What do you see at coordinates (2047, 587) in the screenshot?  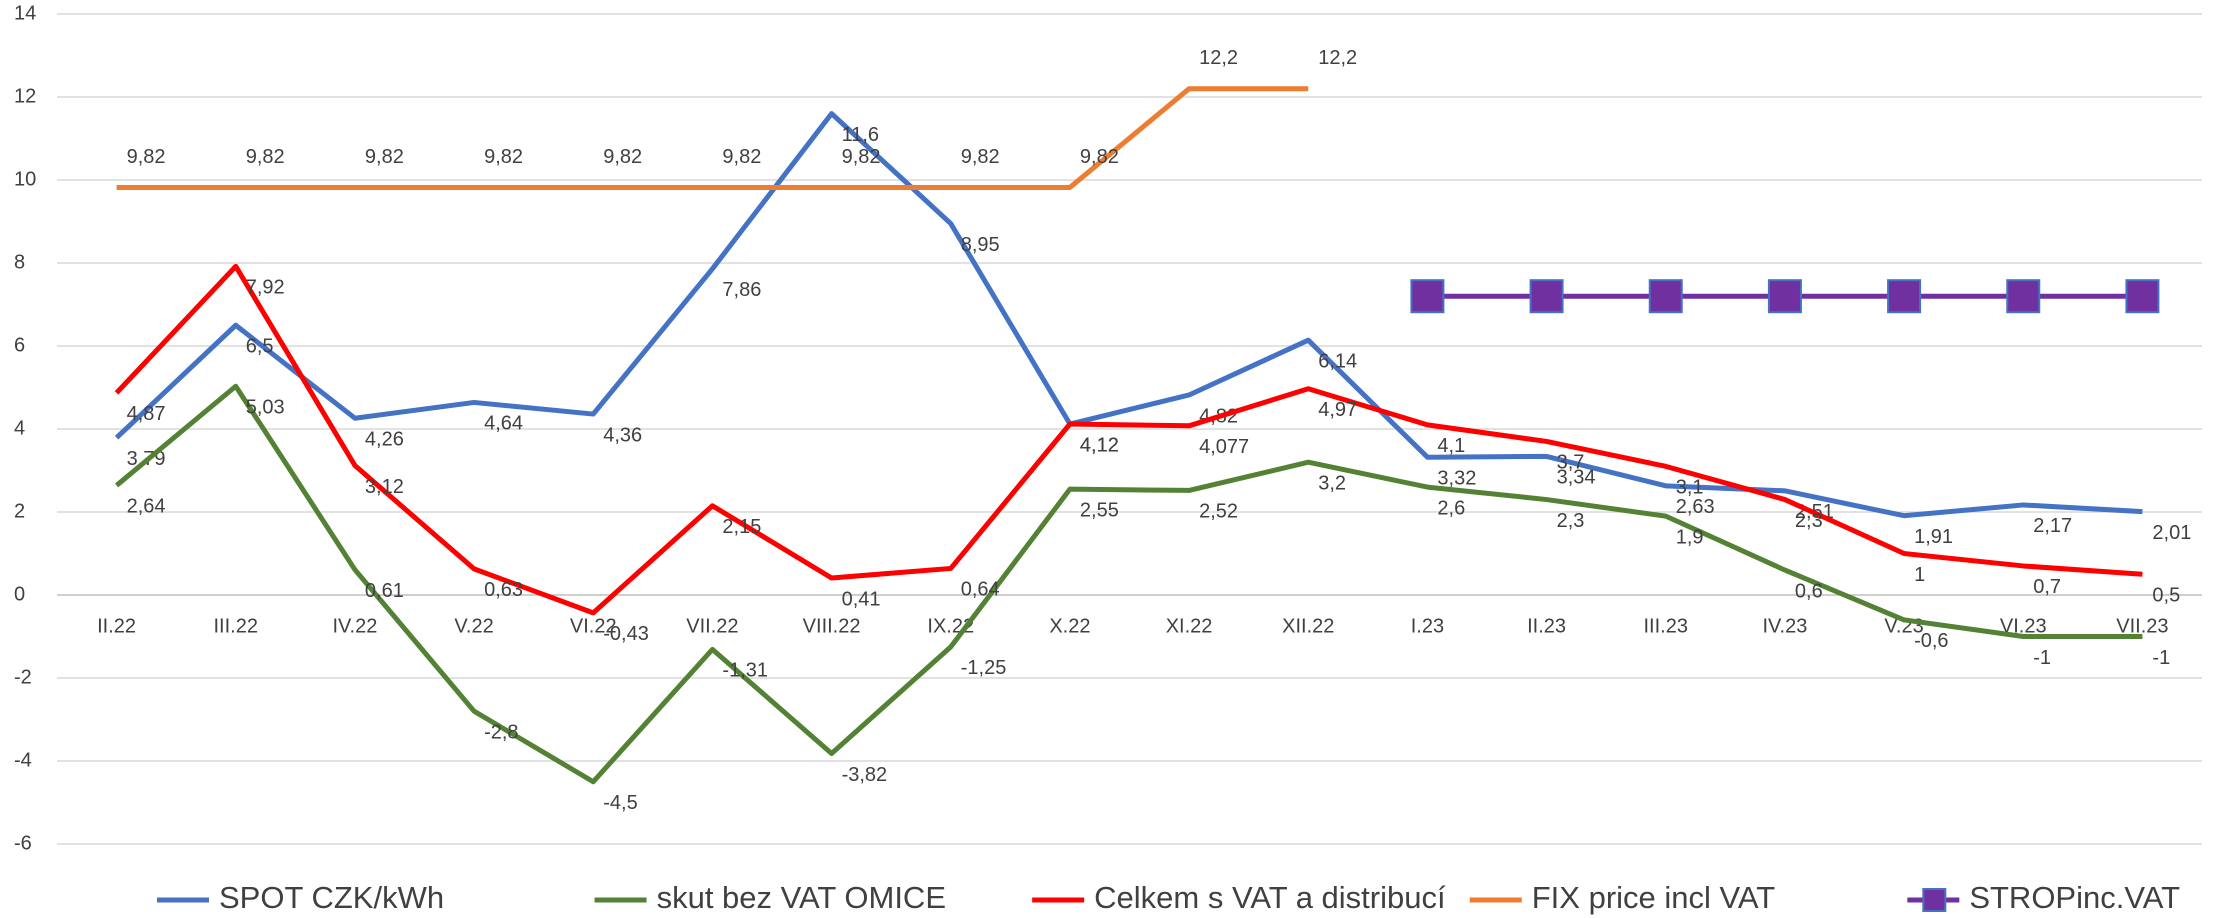 I see `data-label: 0,7` at bounding box center [2047, 587].